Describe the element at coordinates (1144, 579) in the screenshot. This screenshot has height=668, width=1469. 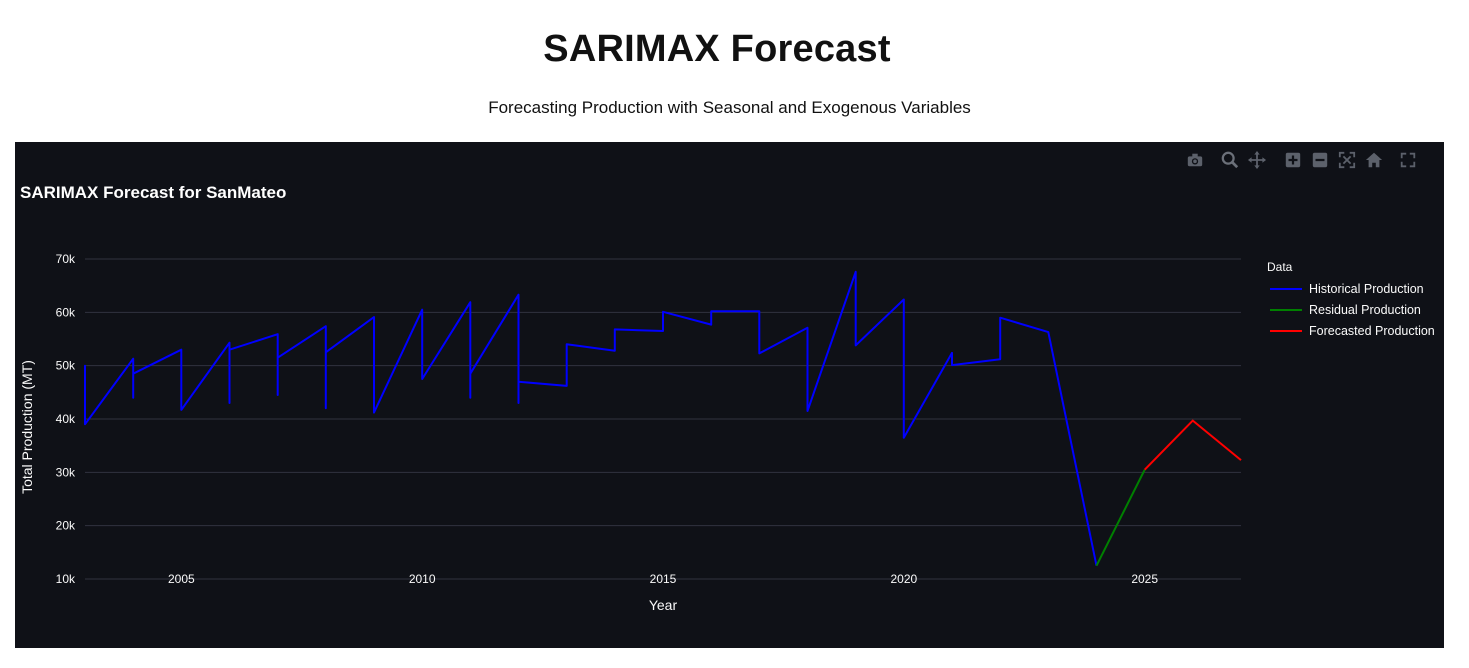
I see `x-tick-label: 2025` at that location.